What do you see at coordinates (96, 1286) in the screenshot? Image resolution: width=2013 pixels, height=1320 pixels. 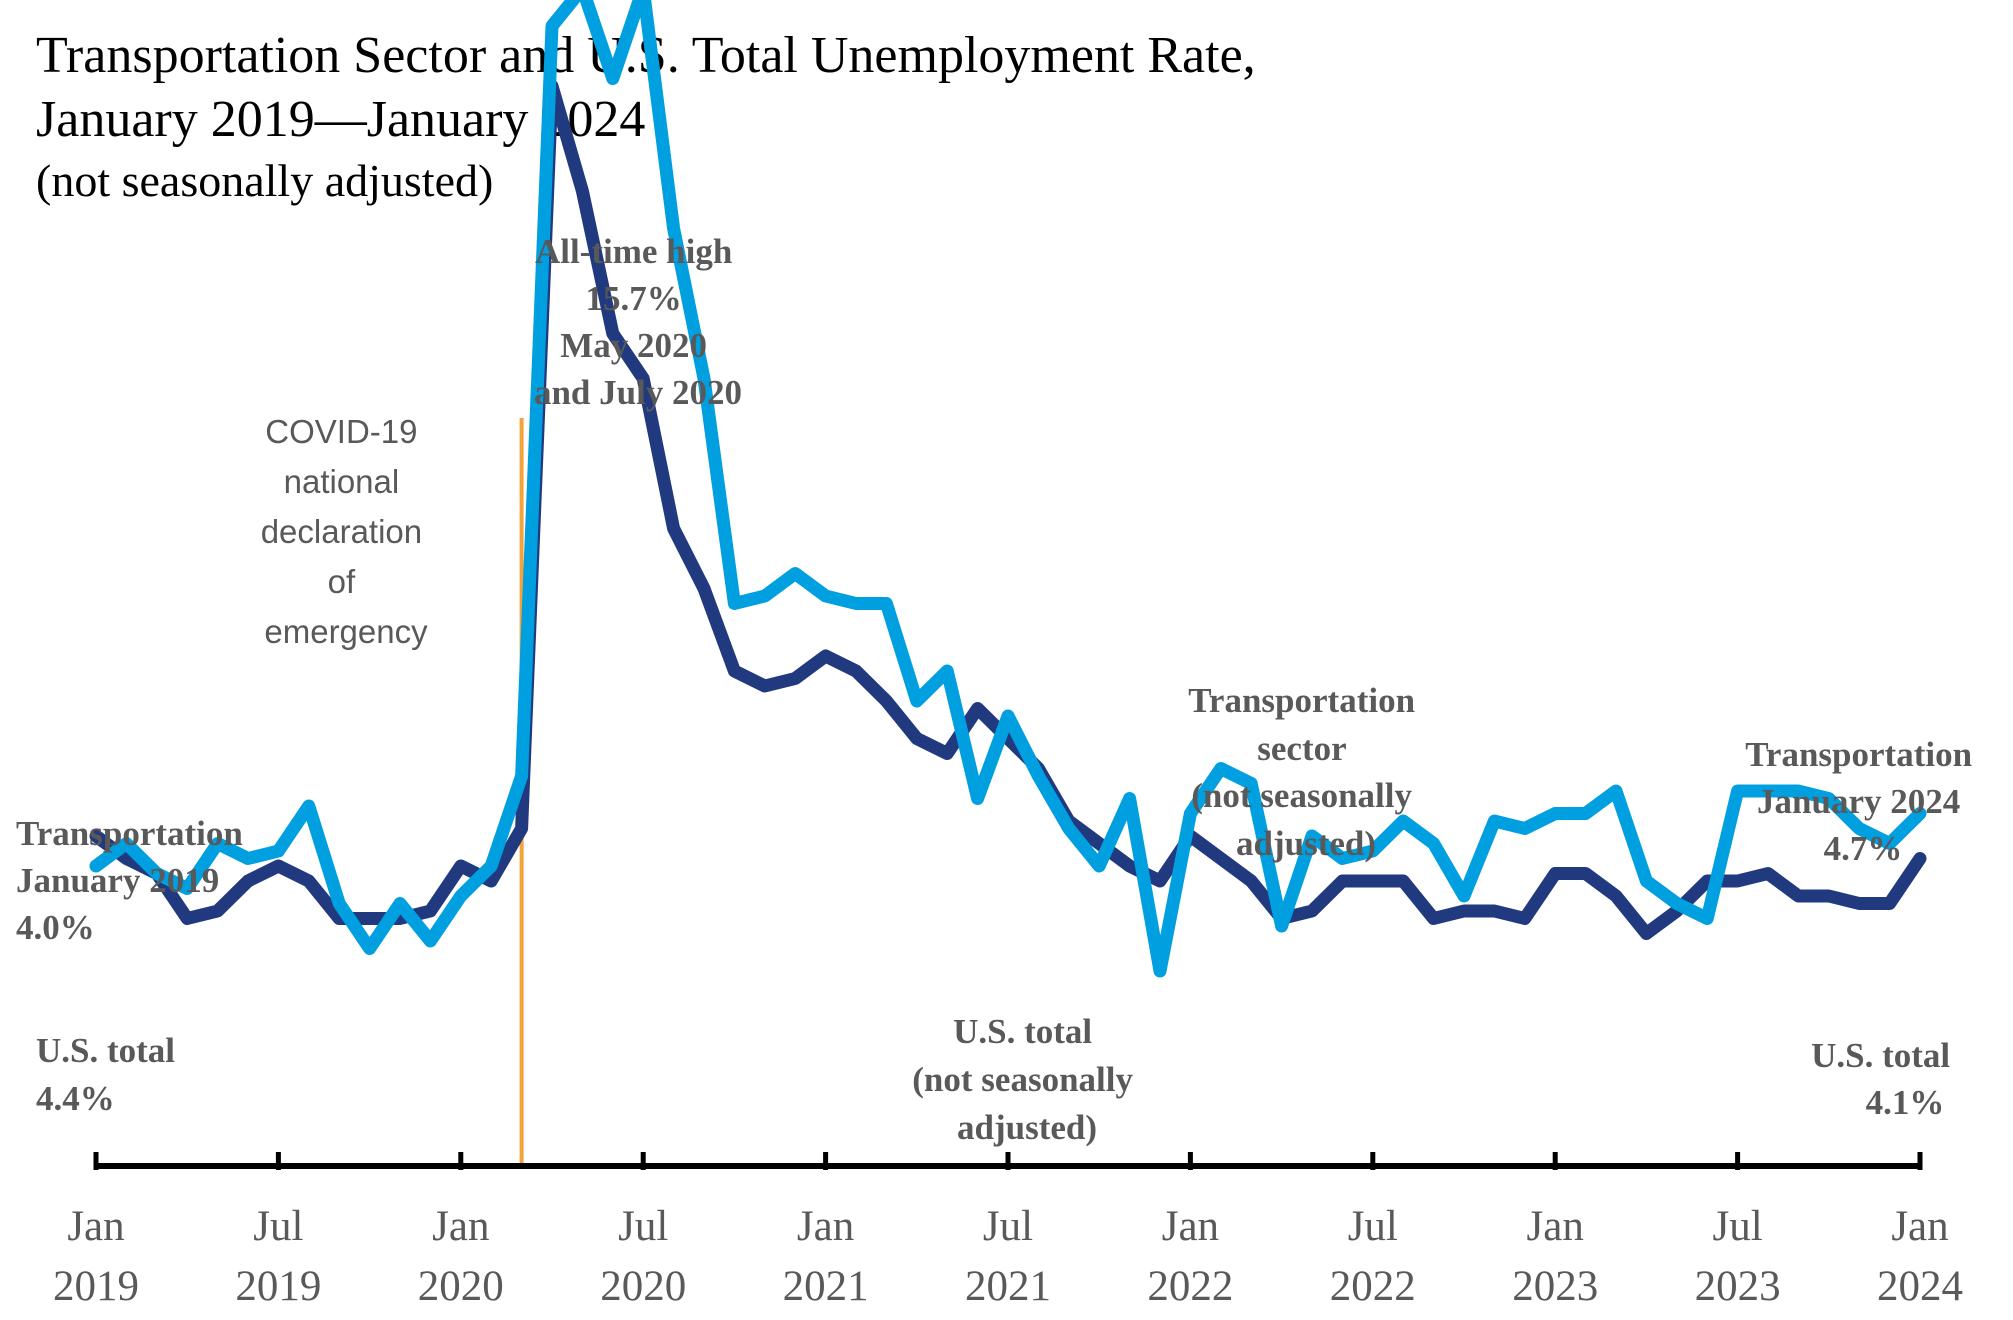 I see `x-tick-label-year-0: 2019` at bounding box center [96, 1286].